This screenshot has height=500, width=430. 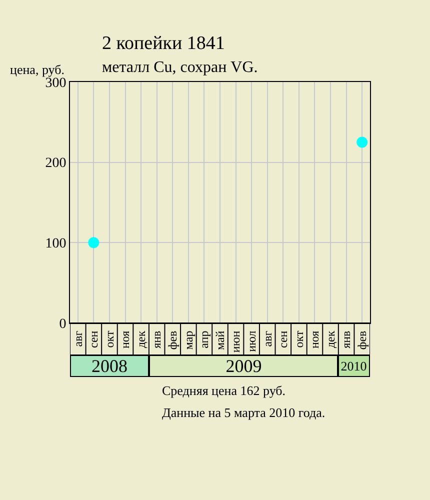 I want to click on text: Средняя цена 162 руб., so click(x=224, y=390).